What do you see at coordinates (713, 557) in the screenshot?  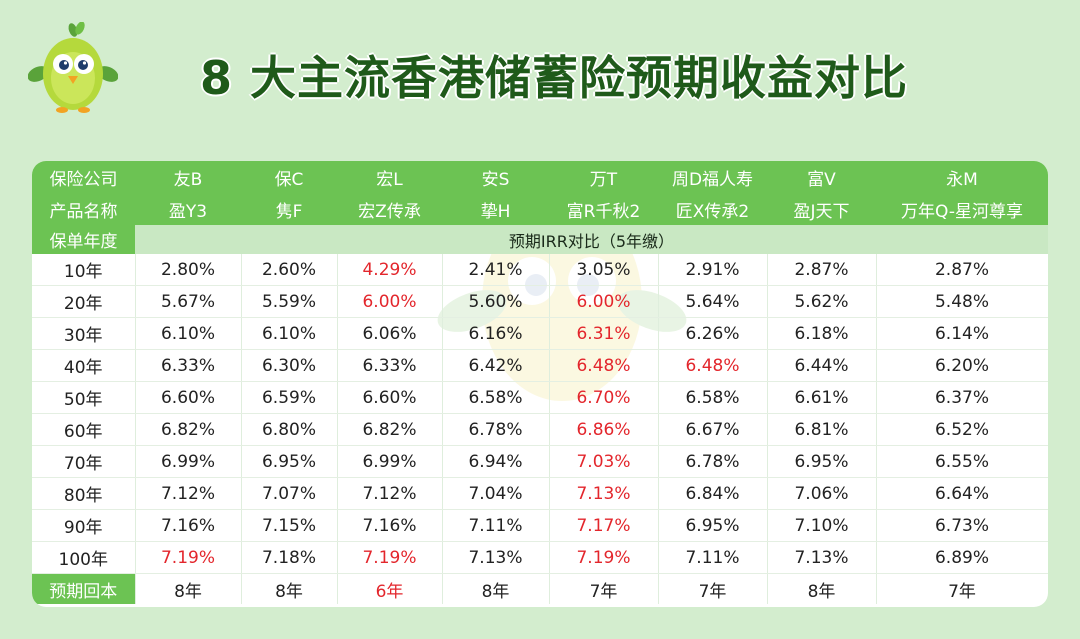 I see `irr-value-cell: 7.11%` at bounding box center [713, 557].